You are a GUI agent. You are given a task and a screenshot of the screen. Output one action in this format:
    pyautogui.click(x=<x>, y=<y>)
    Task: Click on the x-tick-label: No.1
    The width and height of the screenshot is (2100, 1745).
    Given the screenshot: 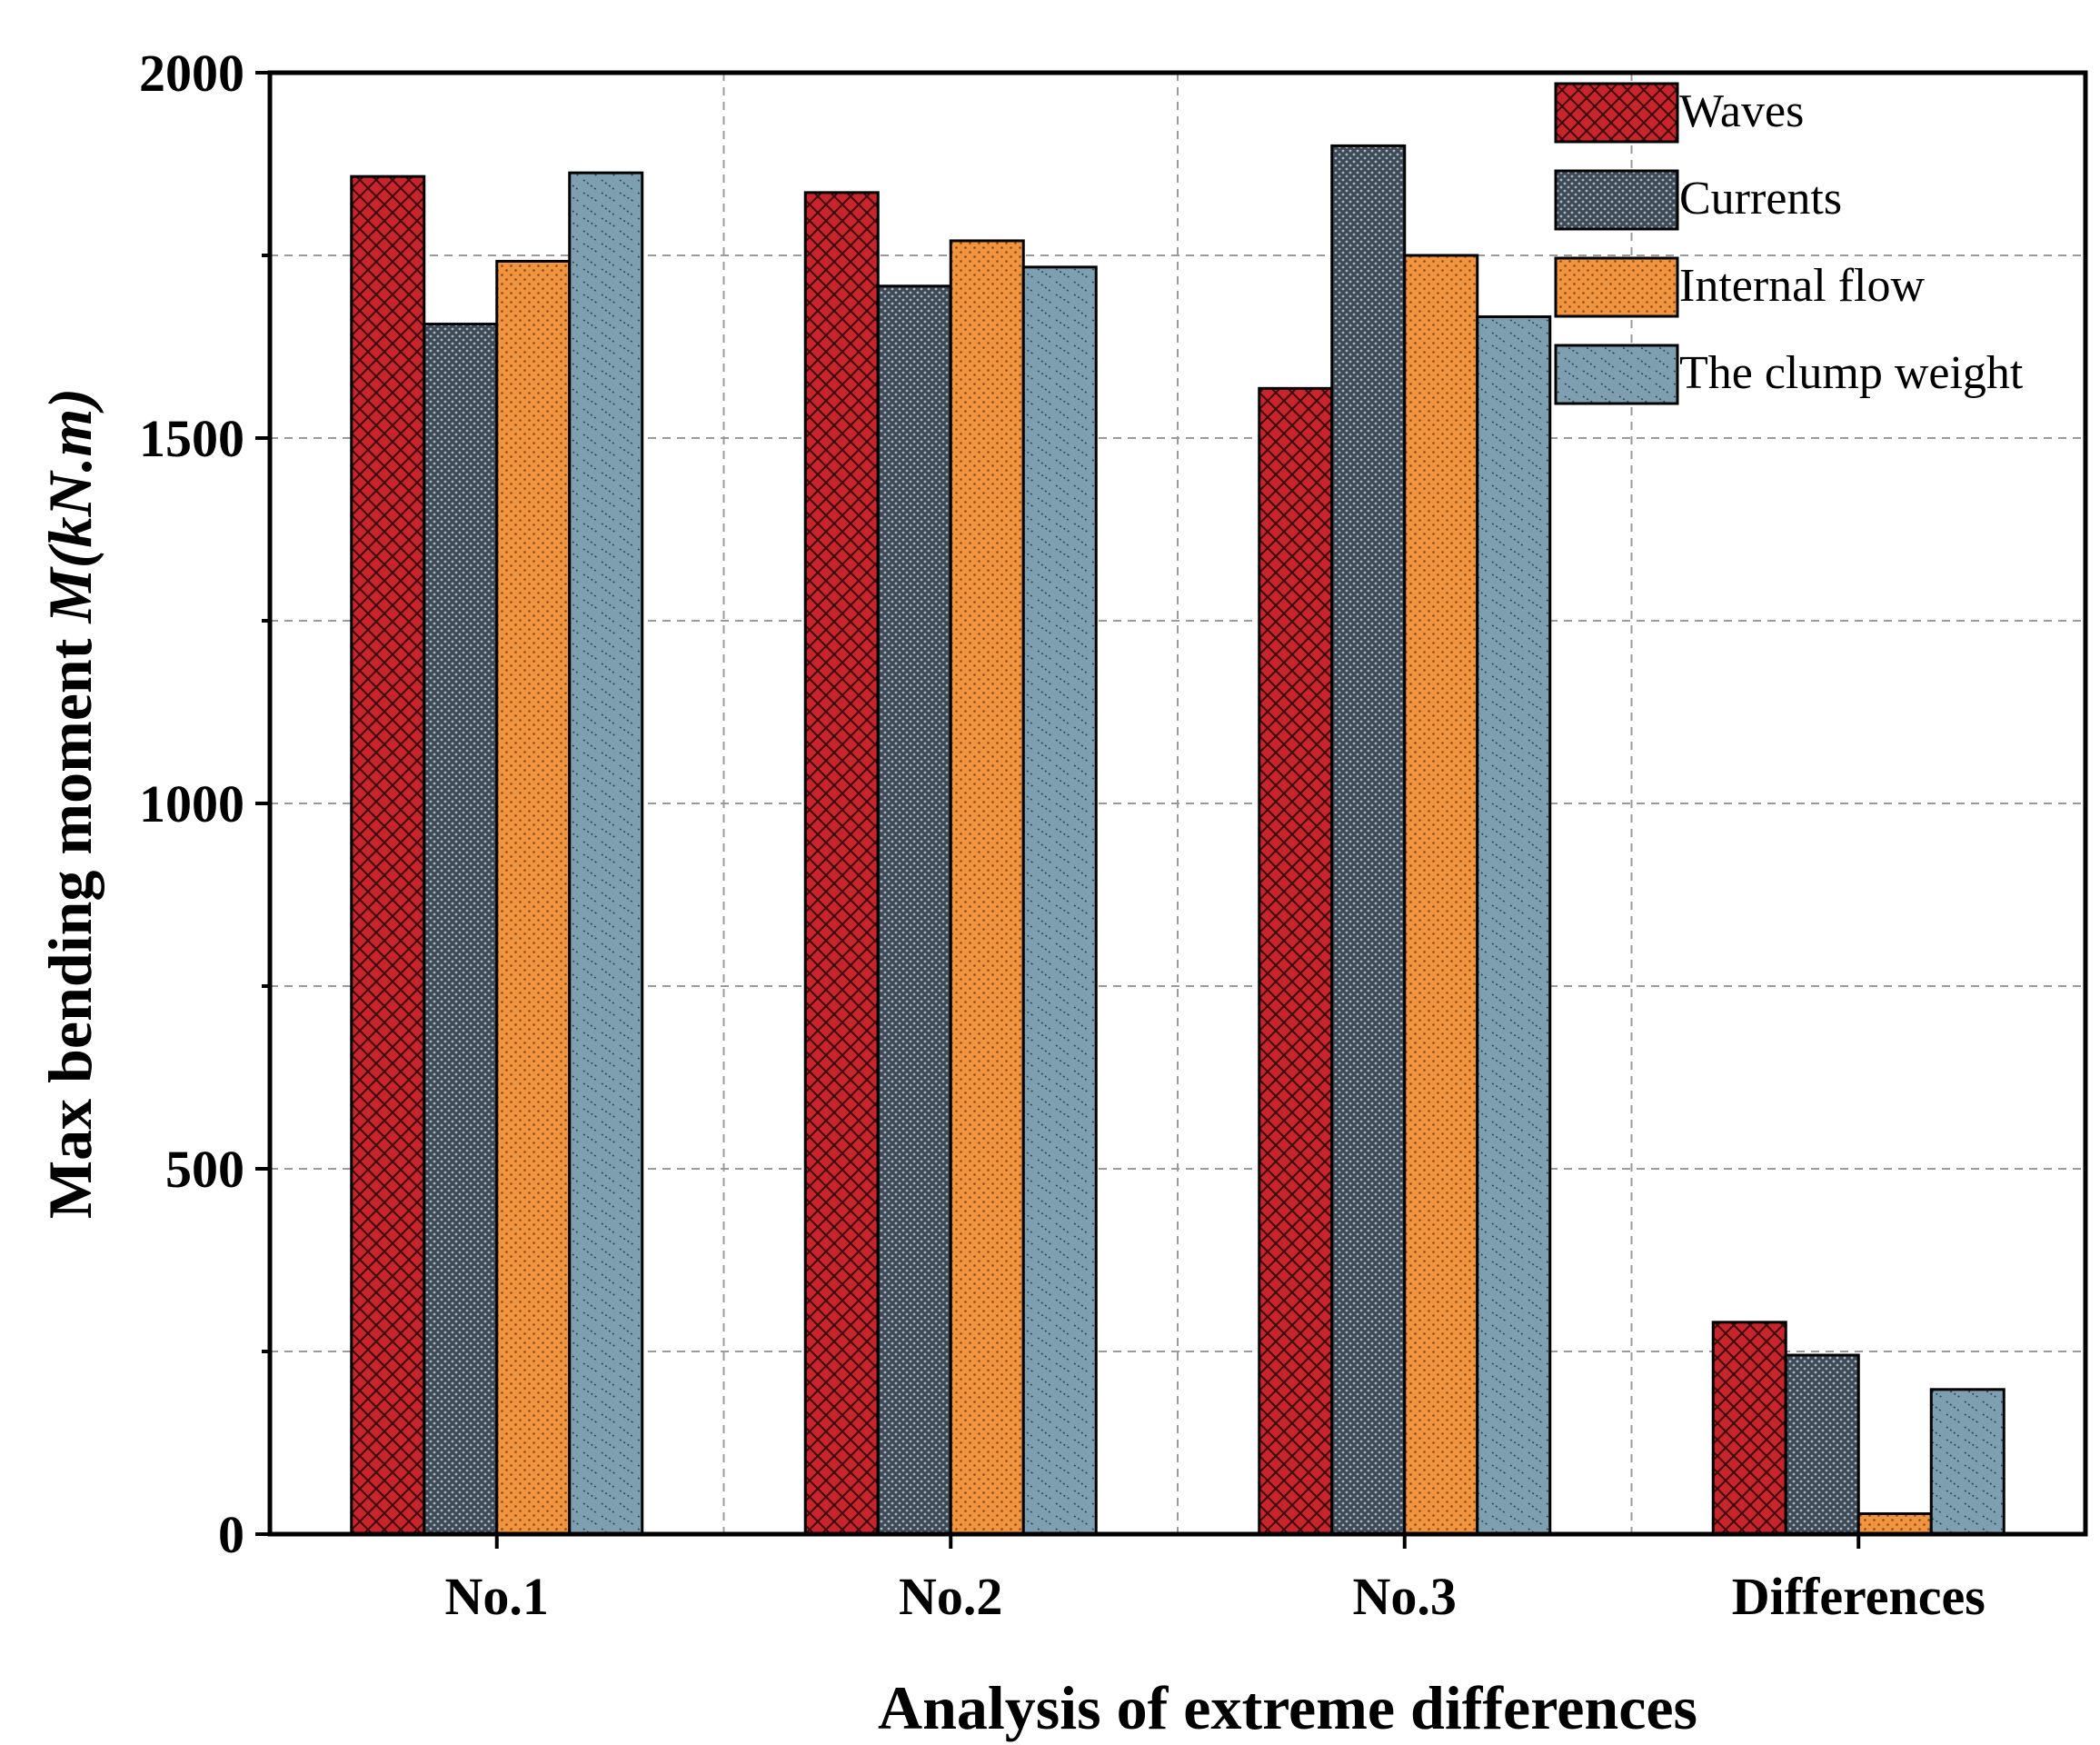 What is the action you would take?
    pyautogui.click(x=497, y=1596)
    